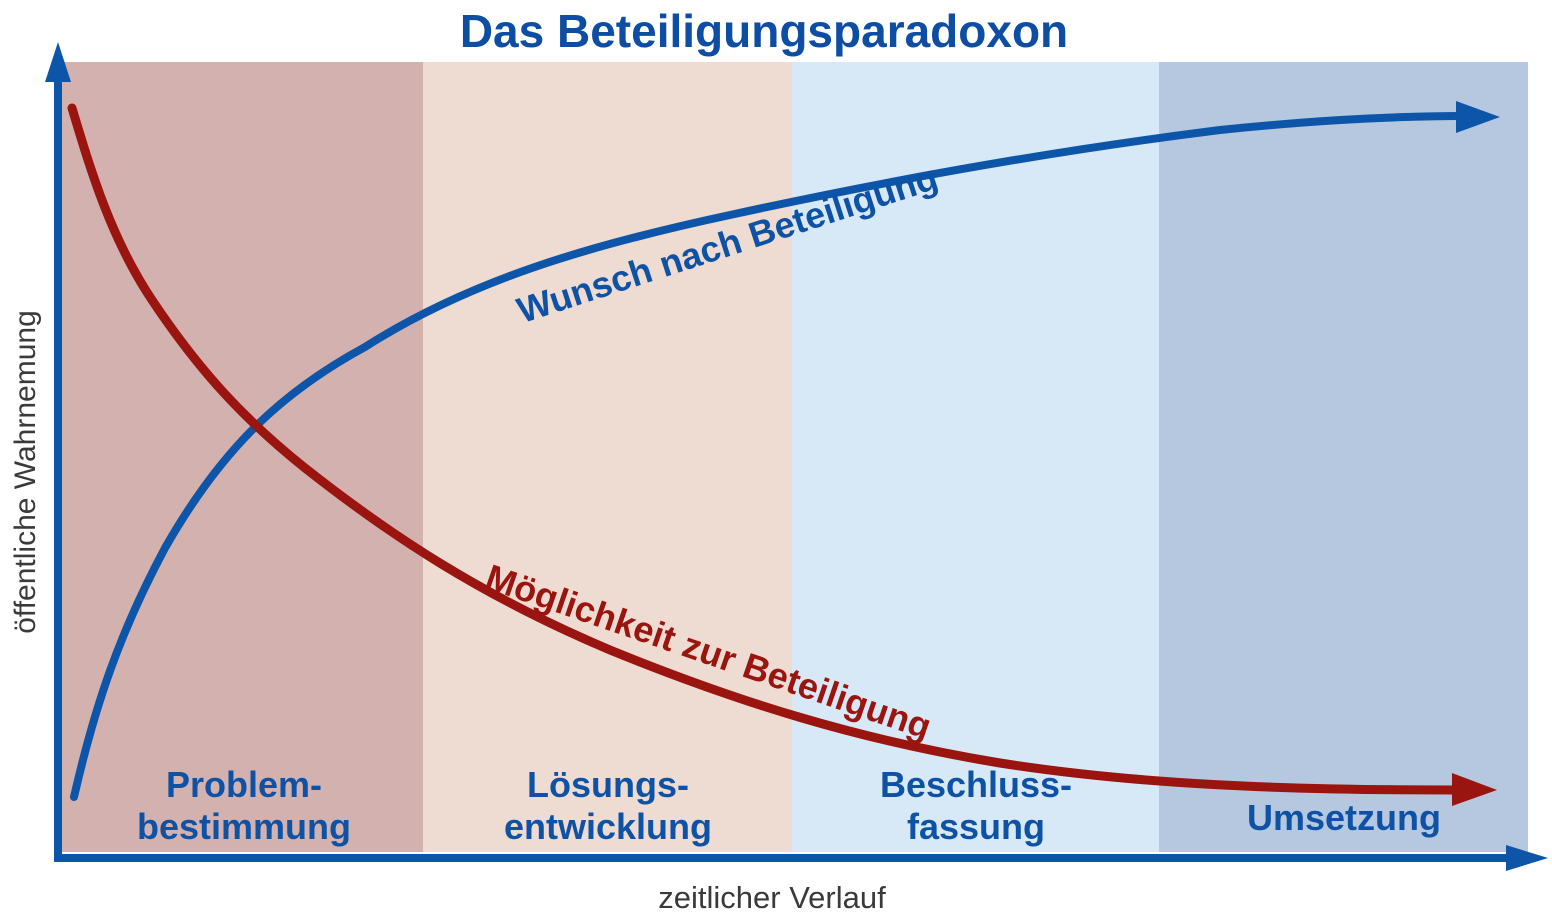 This screenshot has width=1552, height=912. I want to click on phase-label-umsetzung: Umsetzung, so click(1344, 817).